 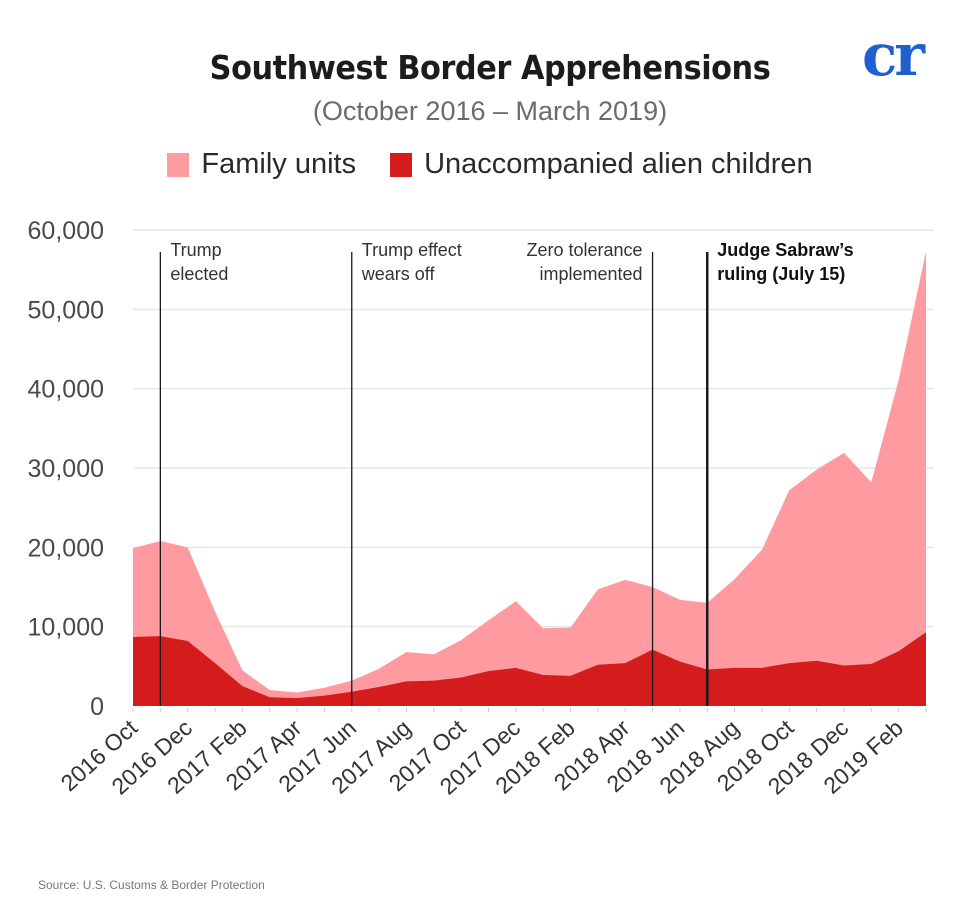 What do you see at coordinates (590, 274) in the screenshot?
I see `annotation-label: implemented` at bounding box center [590, 274].